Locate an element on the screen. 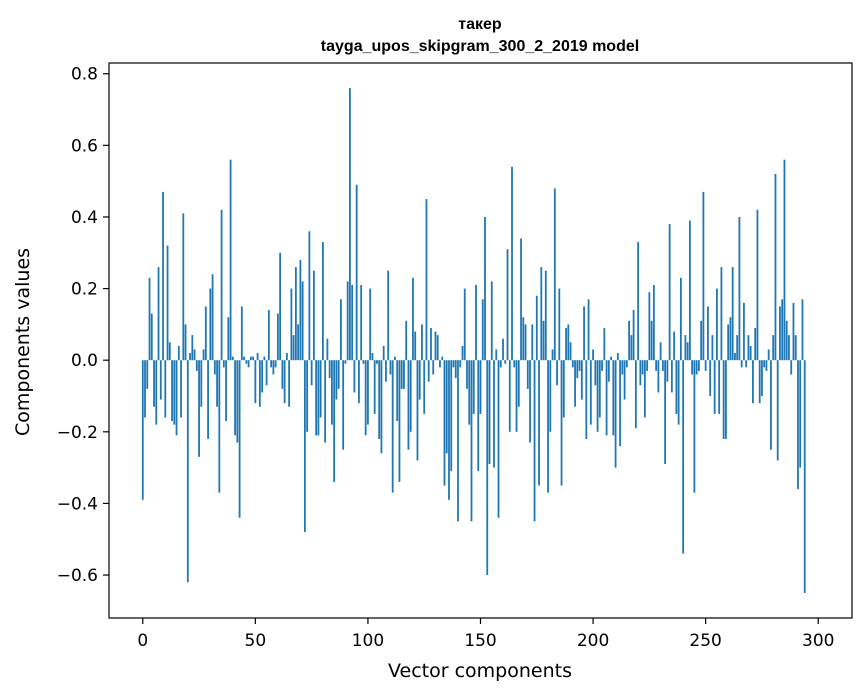 The width and height of the screenshot is (867, 696). y-tick-label: −0.4 is located at coordinates (77, 504).